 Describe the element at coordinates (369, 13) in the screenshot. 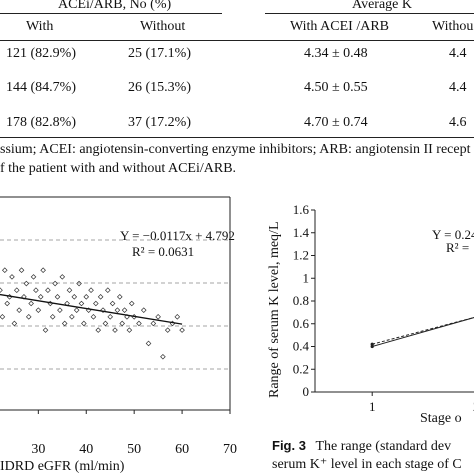

I see `table-rule-group-k` at that location.